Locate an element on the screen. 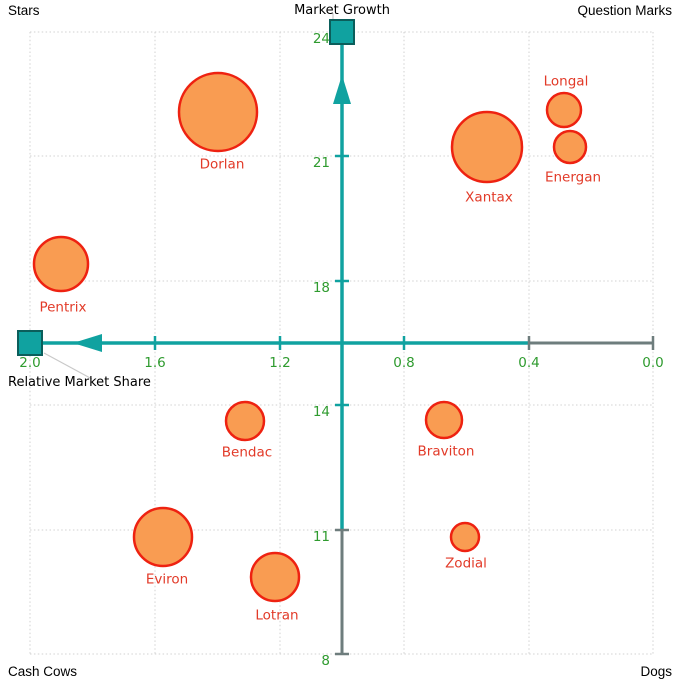 The height and width of the screenshot is (686, 680). bubble-label-longal: Longal is located at coordinates (566, 82).